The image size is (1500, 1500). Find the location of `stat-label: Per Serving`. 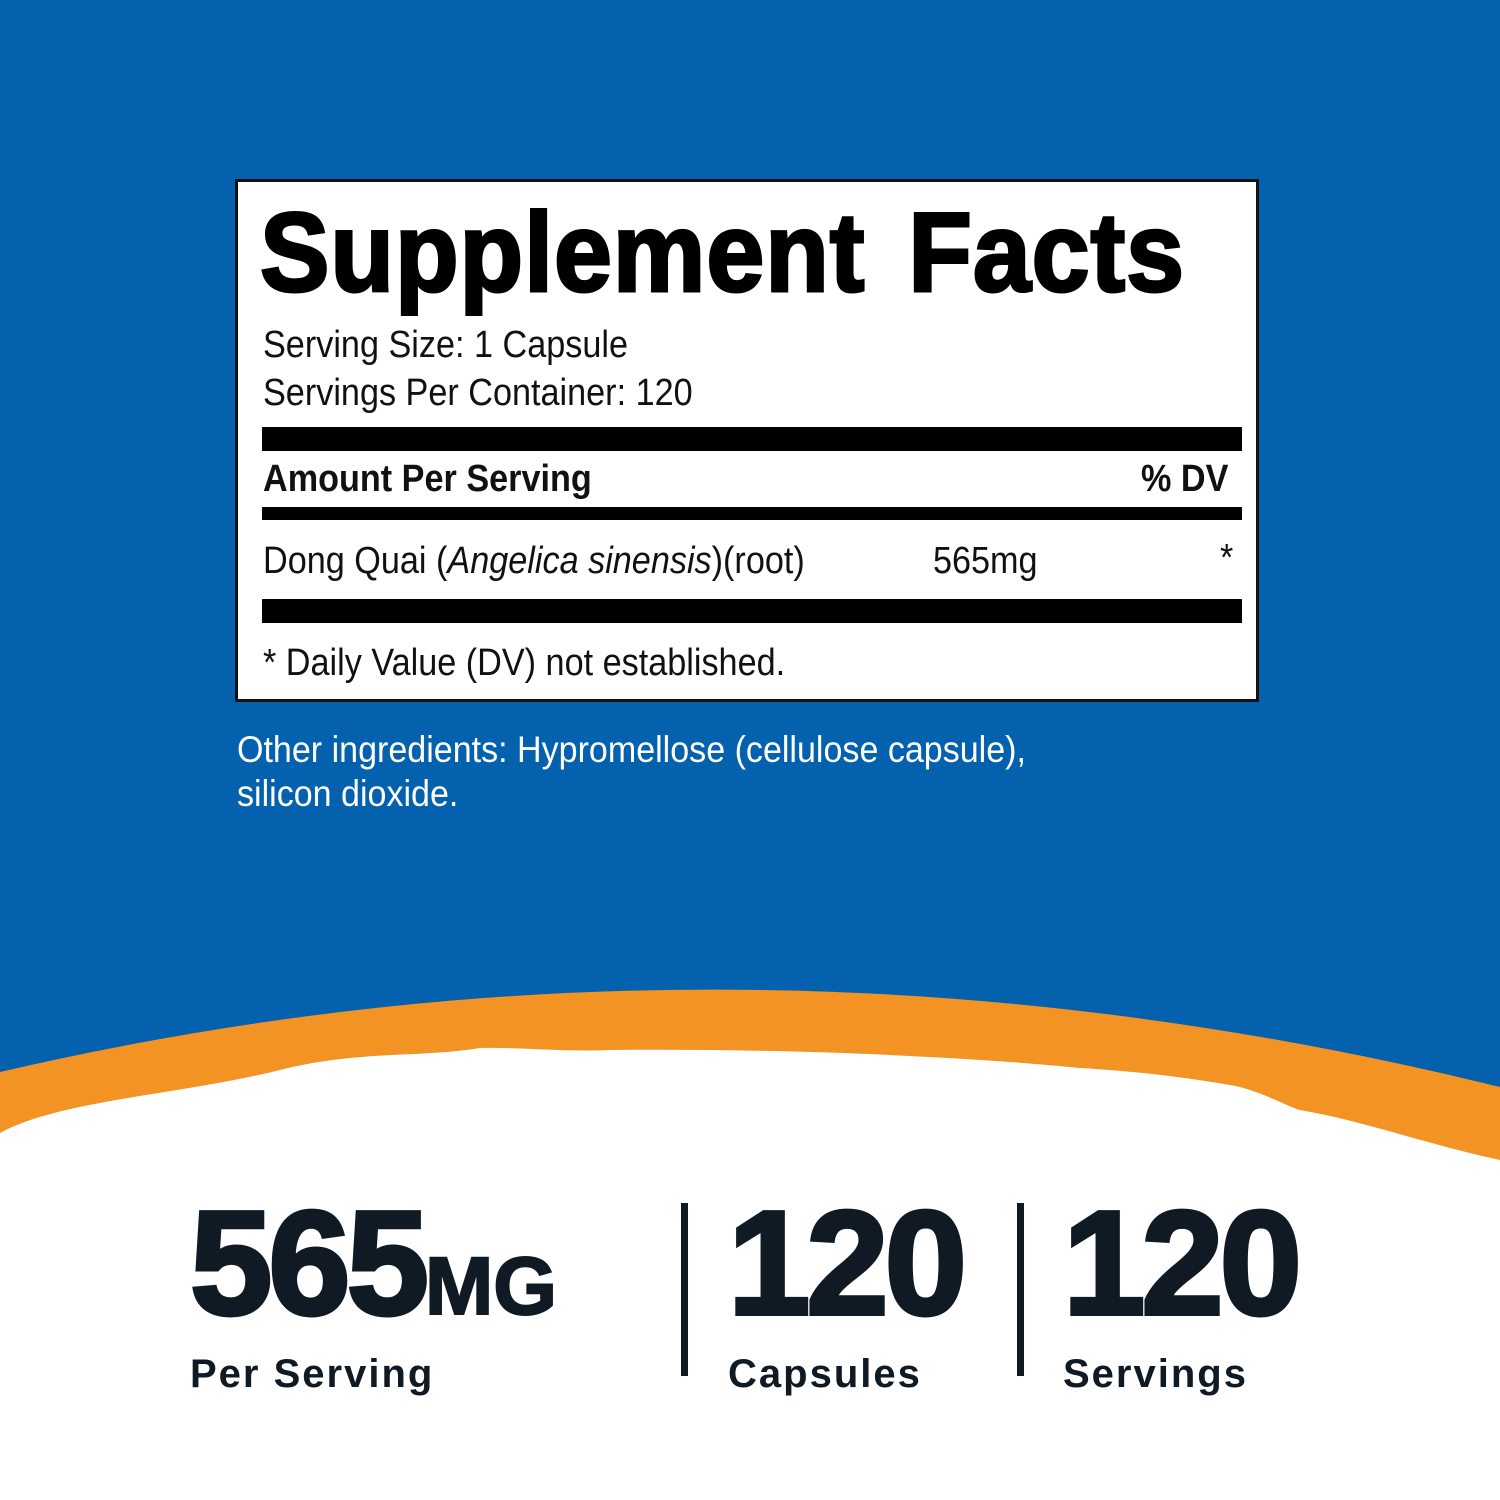

stat-label: Per Serving is located at coordinates (312, 1374).